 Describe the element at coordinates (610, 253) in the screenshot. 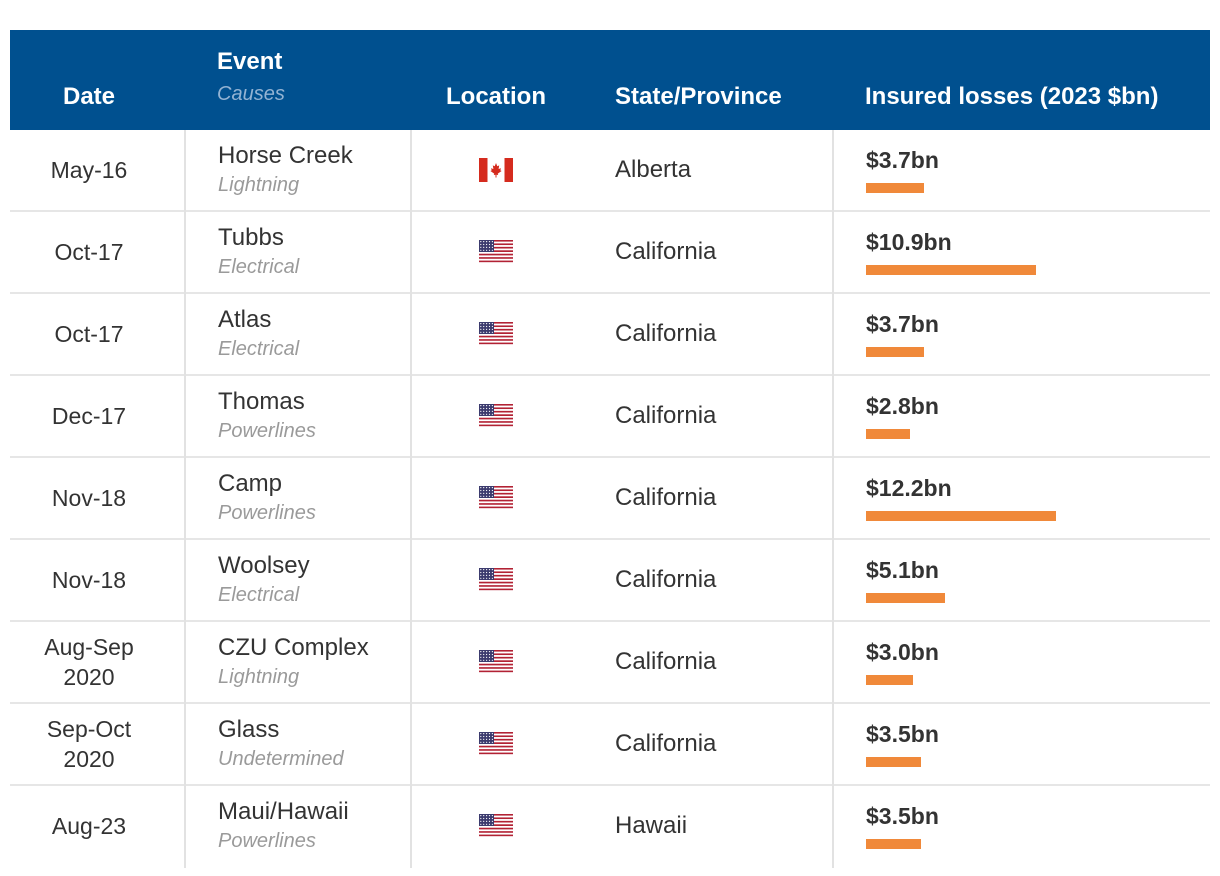

I see `table-row: Oct-17 Tubbs Electrical California $10.9bn` at that location.